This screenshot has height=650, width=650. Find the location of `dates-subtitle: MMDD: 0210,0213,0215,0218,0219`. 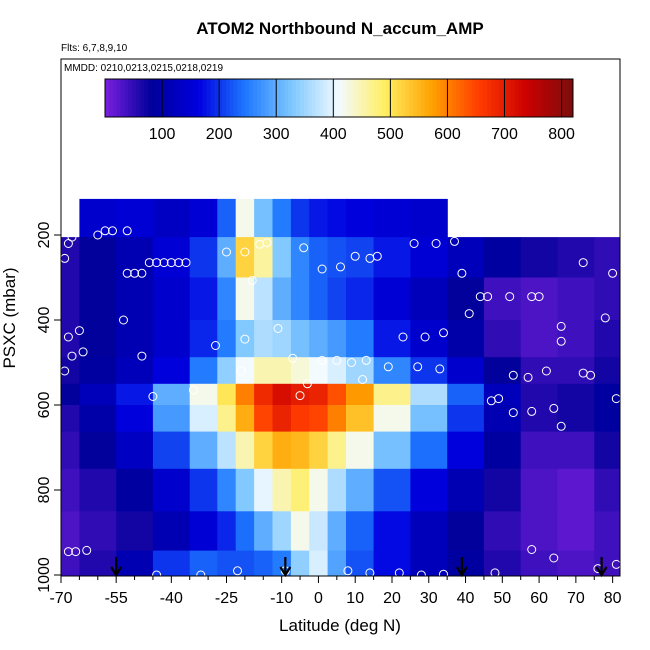

dates-subtitle: MMDD: 0210,0213,0215,0218,0219 is located at coordinates (143, 68).